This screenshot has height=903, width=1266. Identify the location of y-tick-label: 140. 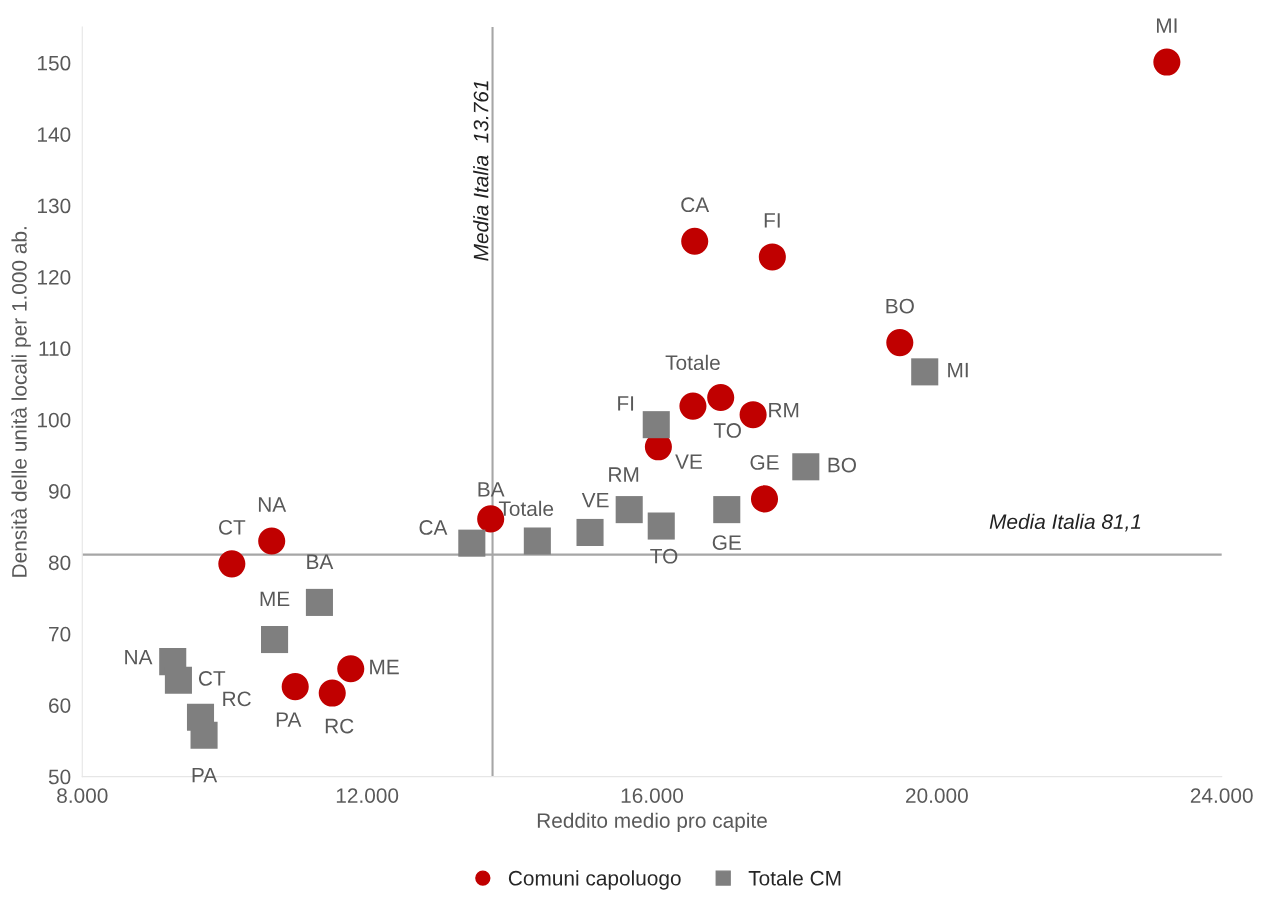
(54, 134).